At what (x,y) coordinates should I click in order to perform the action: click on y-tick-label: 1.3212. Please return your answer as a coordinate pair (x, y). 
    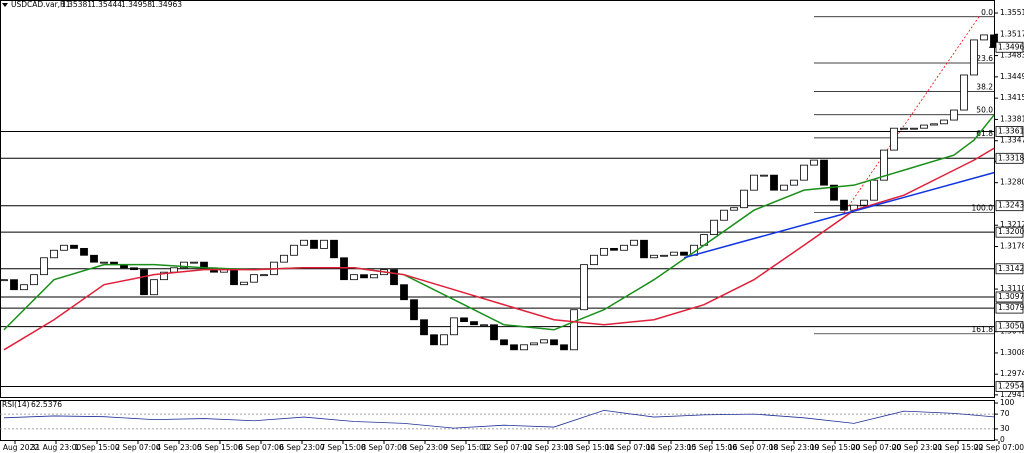
    Looking at the image, I should click on (1012, 224).